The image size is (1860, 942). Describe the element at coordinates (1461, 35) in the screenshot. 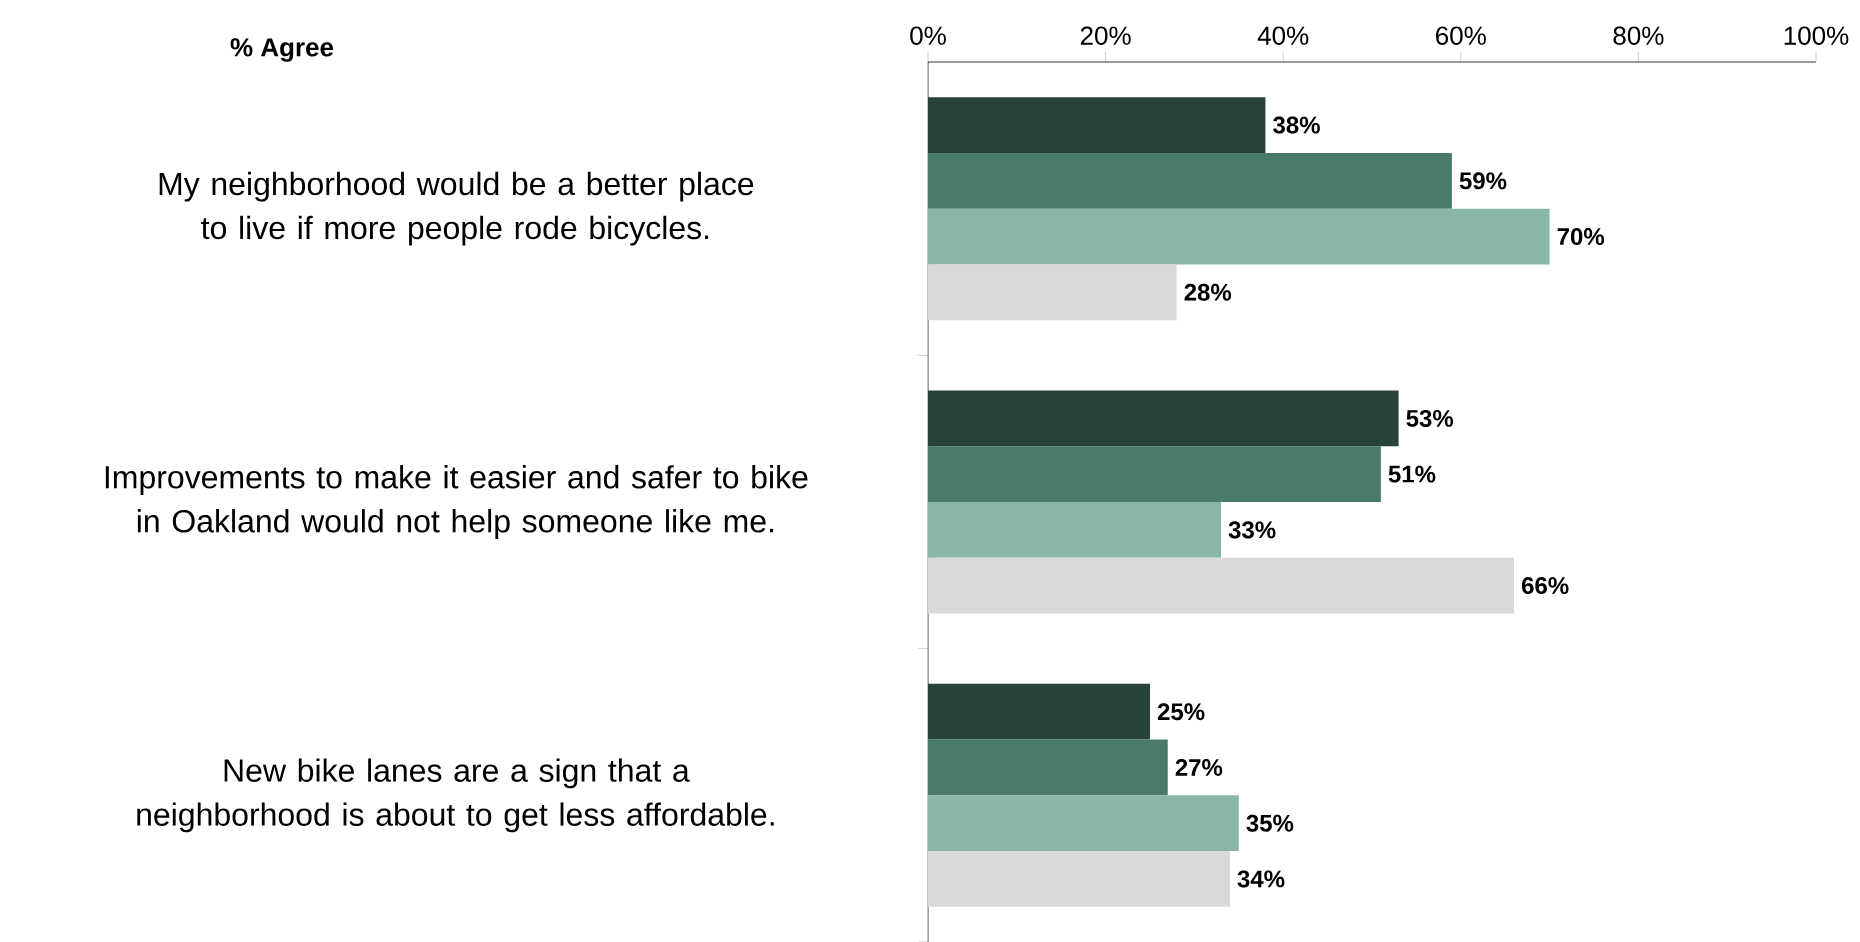

I see `x-tick-label: 60%` at that location.